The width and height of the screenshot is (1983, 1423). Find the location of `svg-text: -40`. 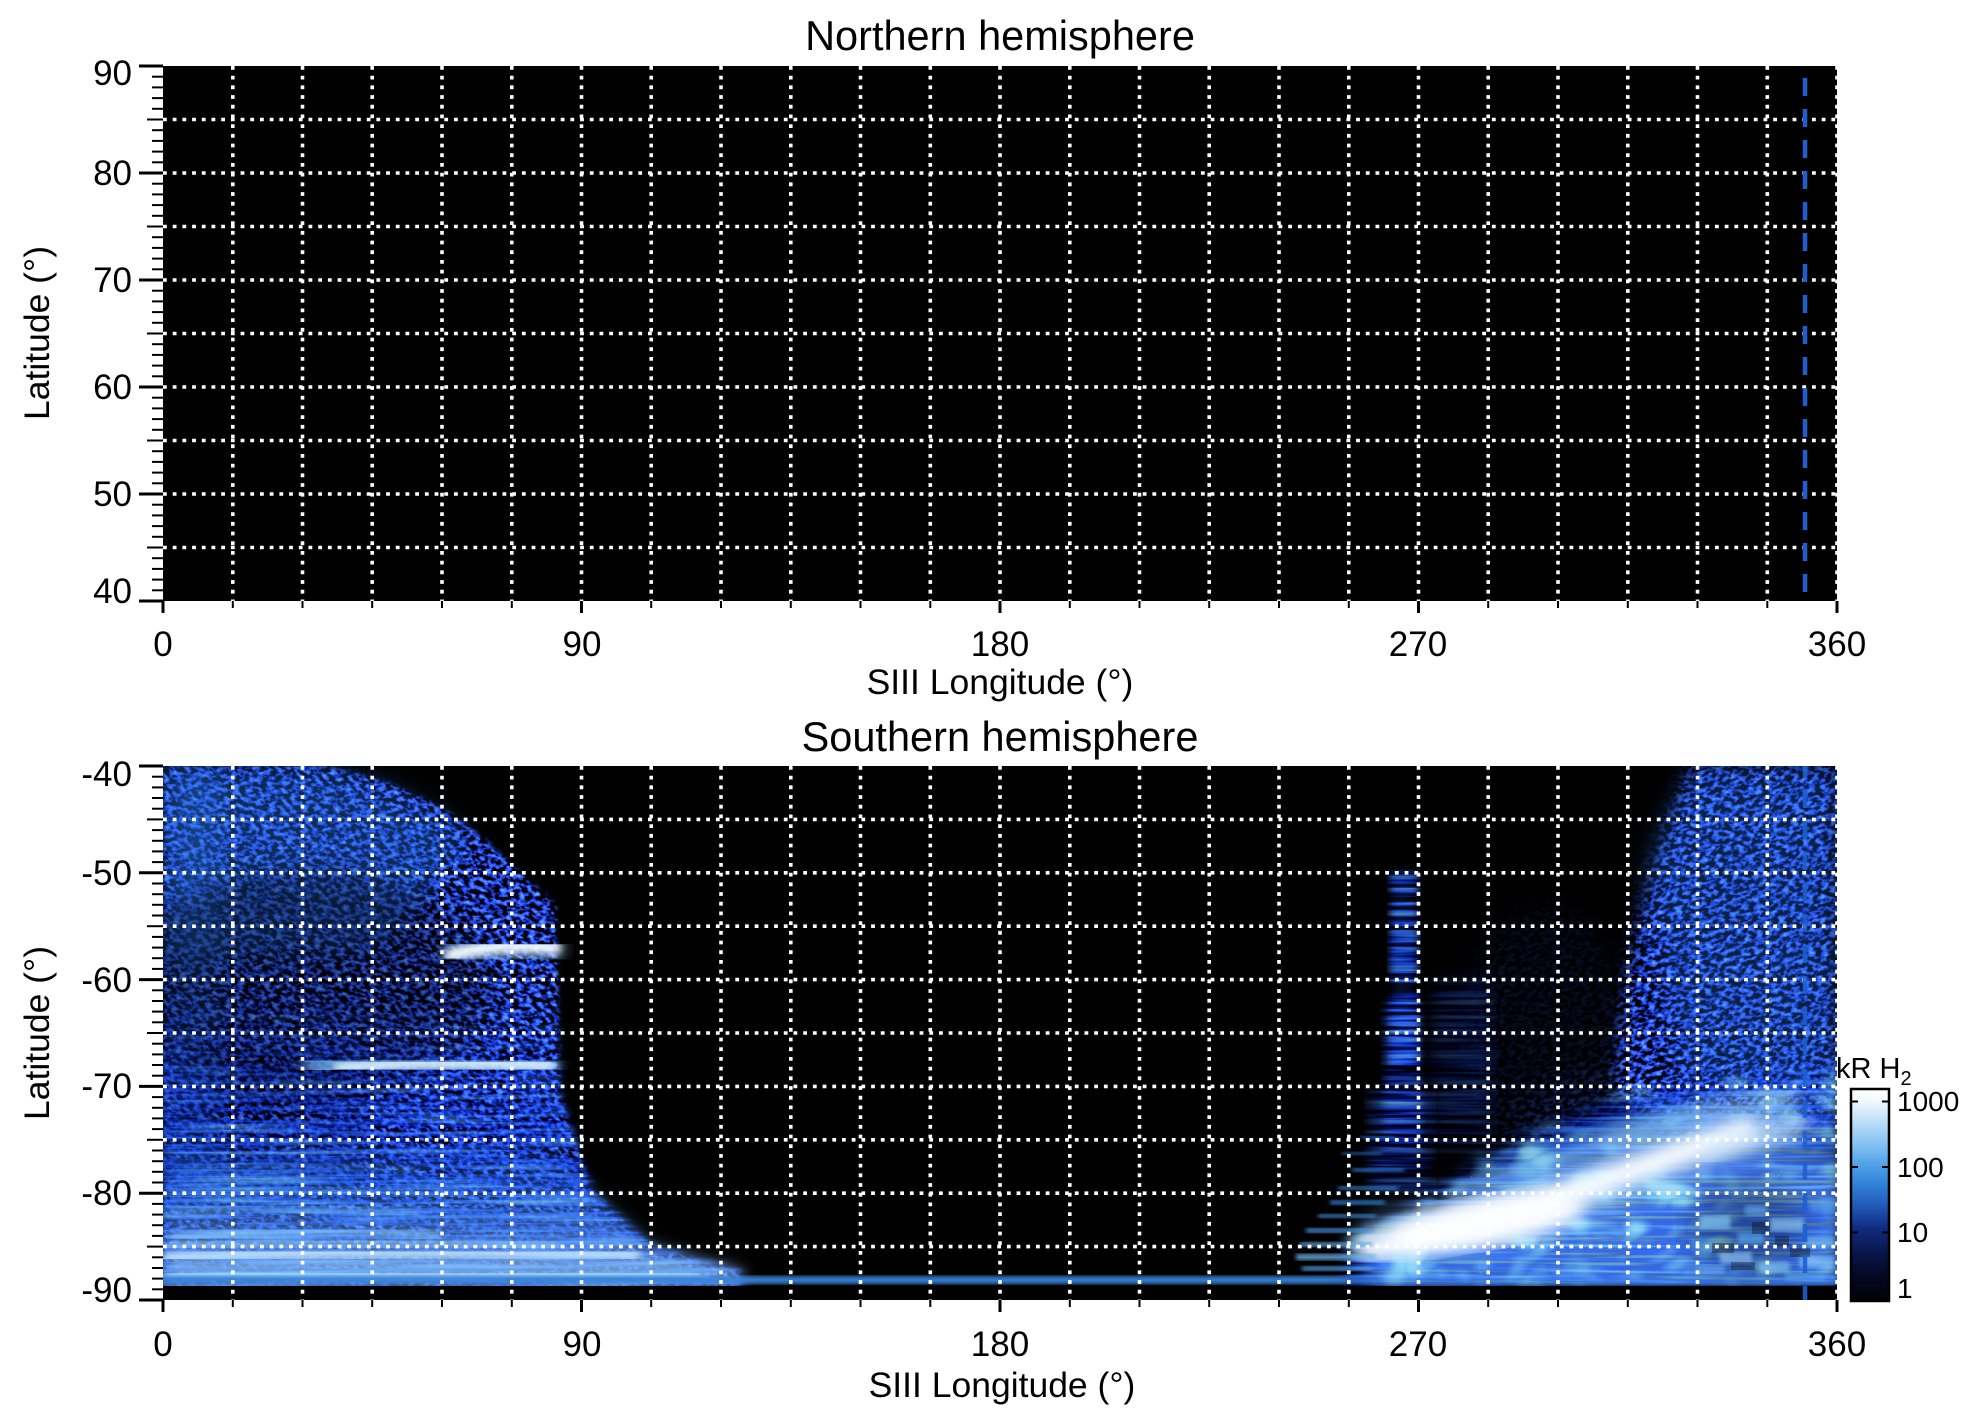

svg-text: -40 is located at coordinates (106, 774).